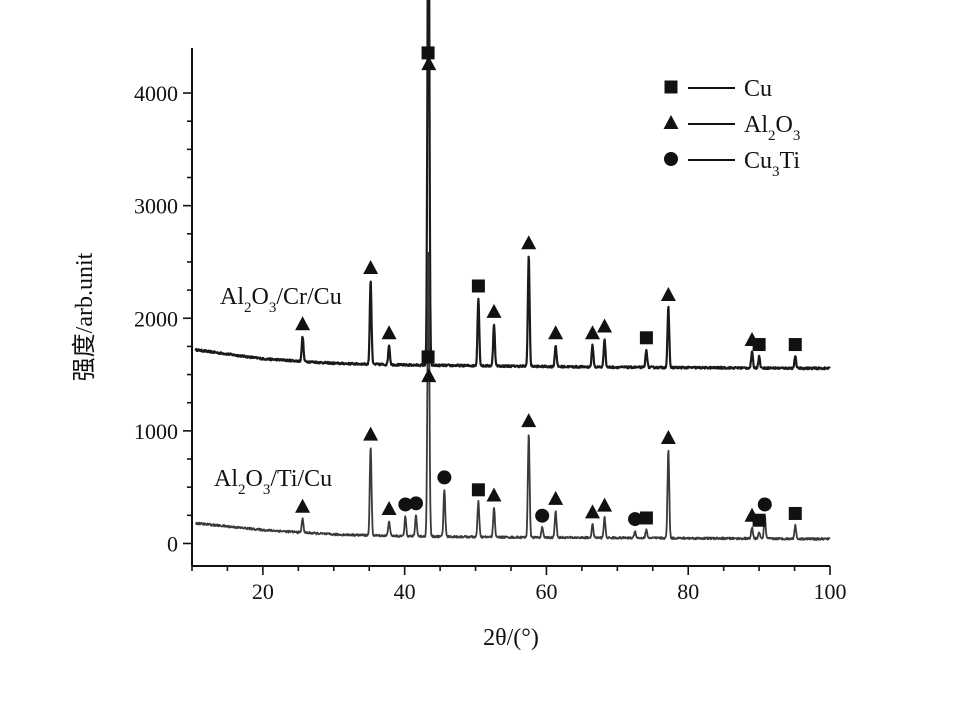  What do you see at coordinates (156, 318) in the screenshot?
I see `y-tick-label: 2000` at bounding box center [156, 318].